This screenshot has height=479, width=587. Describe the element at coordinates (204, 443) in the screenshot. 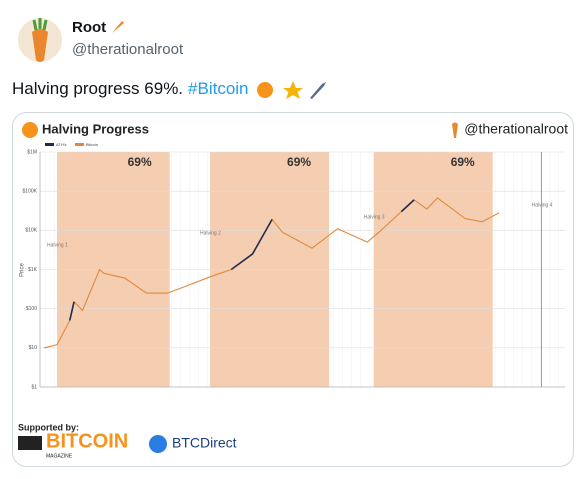

I see `sponsor-name: BTCDirect` at that location.